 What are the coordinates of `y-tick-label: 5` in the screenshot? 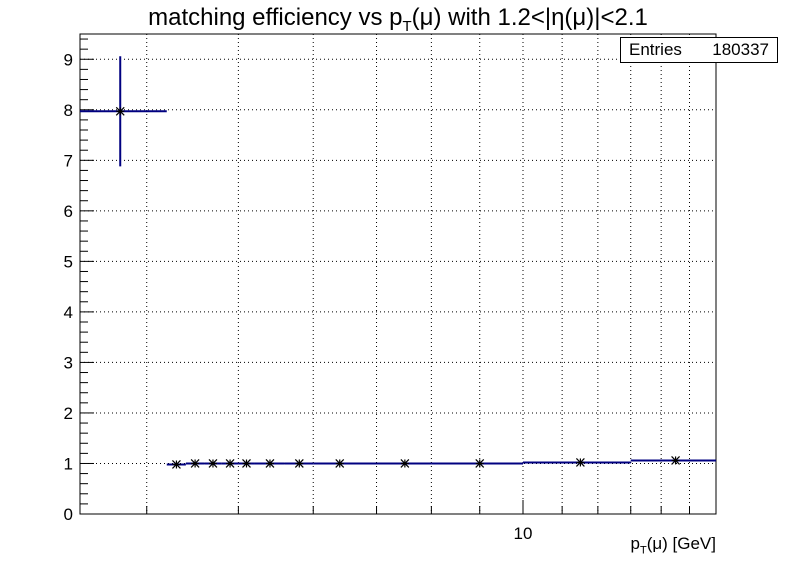 It's located at (68, 261).